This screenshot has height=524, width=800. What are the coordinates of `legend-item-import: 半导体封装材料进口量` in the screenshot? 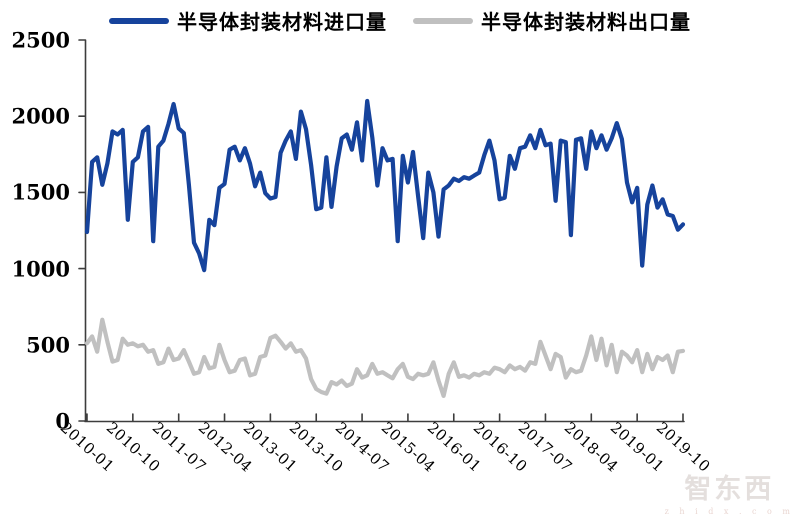 It's located at (248, 20).